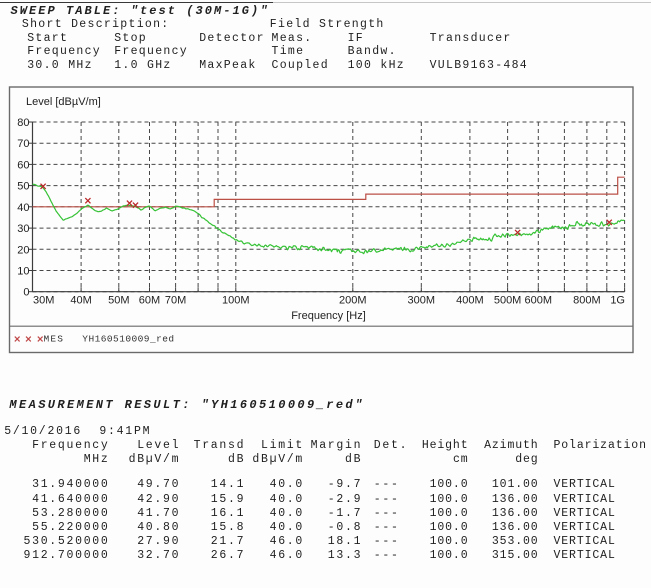  What do you see at coordinates (54, 339) in the screenshot?
I see `svg-text: MES` at bounding box center [54, 339].